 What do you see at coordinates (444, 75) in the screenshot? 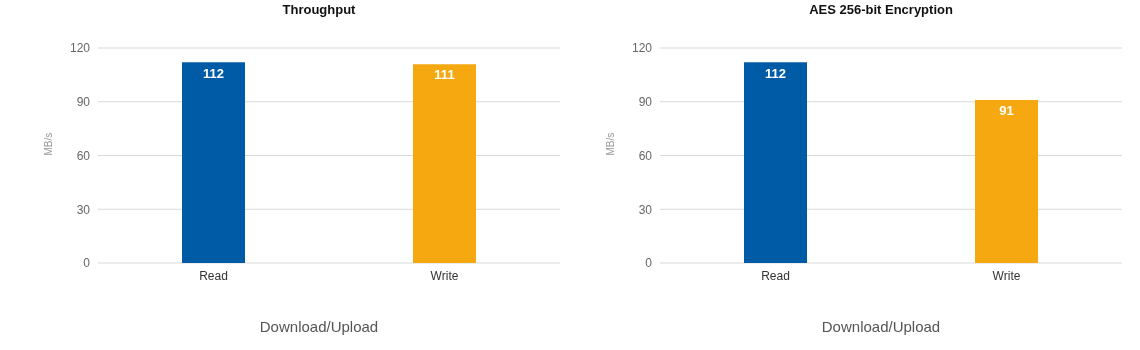
I see `data-label: 111` at bounding box center [444, 75].